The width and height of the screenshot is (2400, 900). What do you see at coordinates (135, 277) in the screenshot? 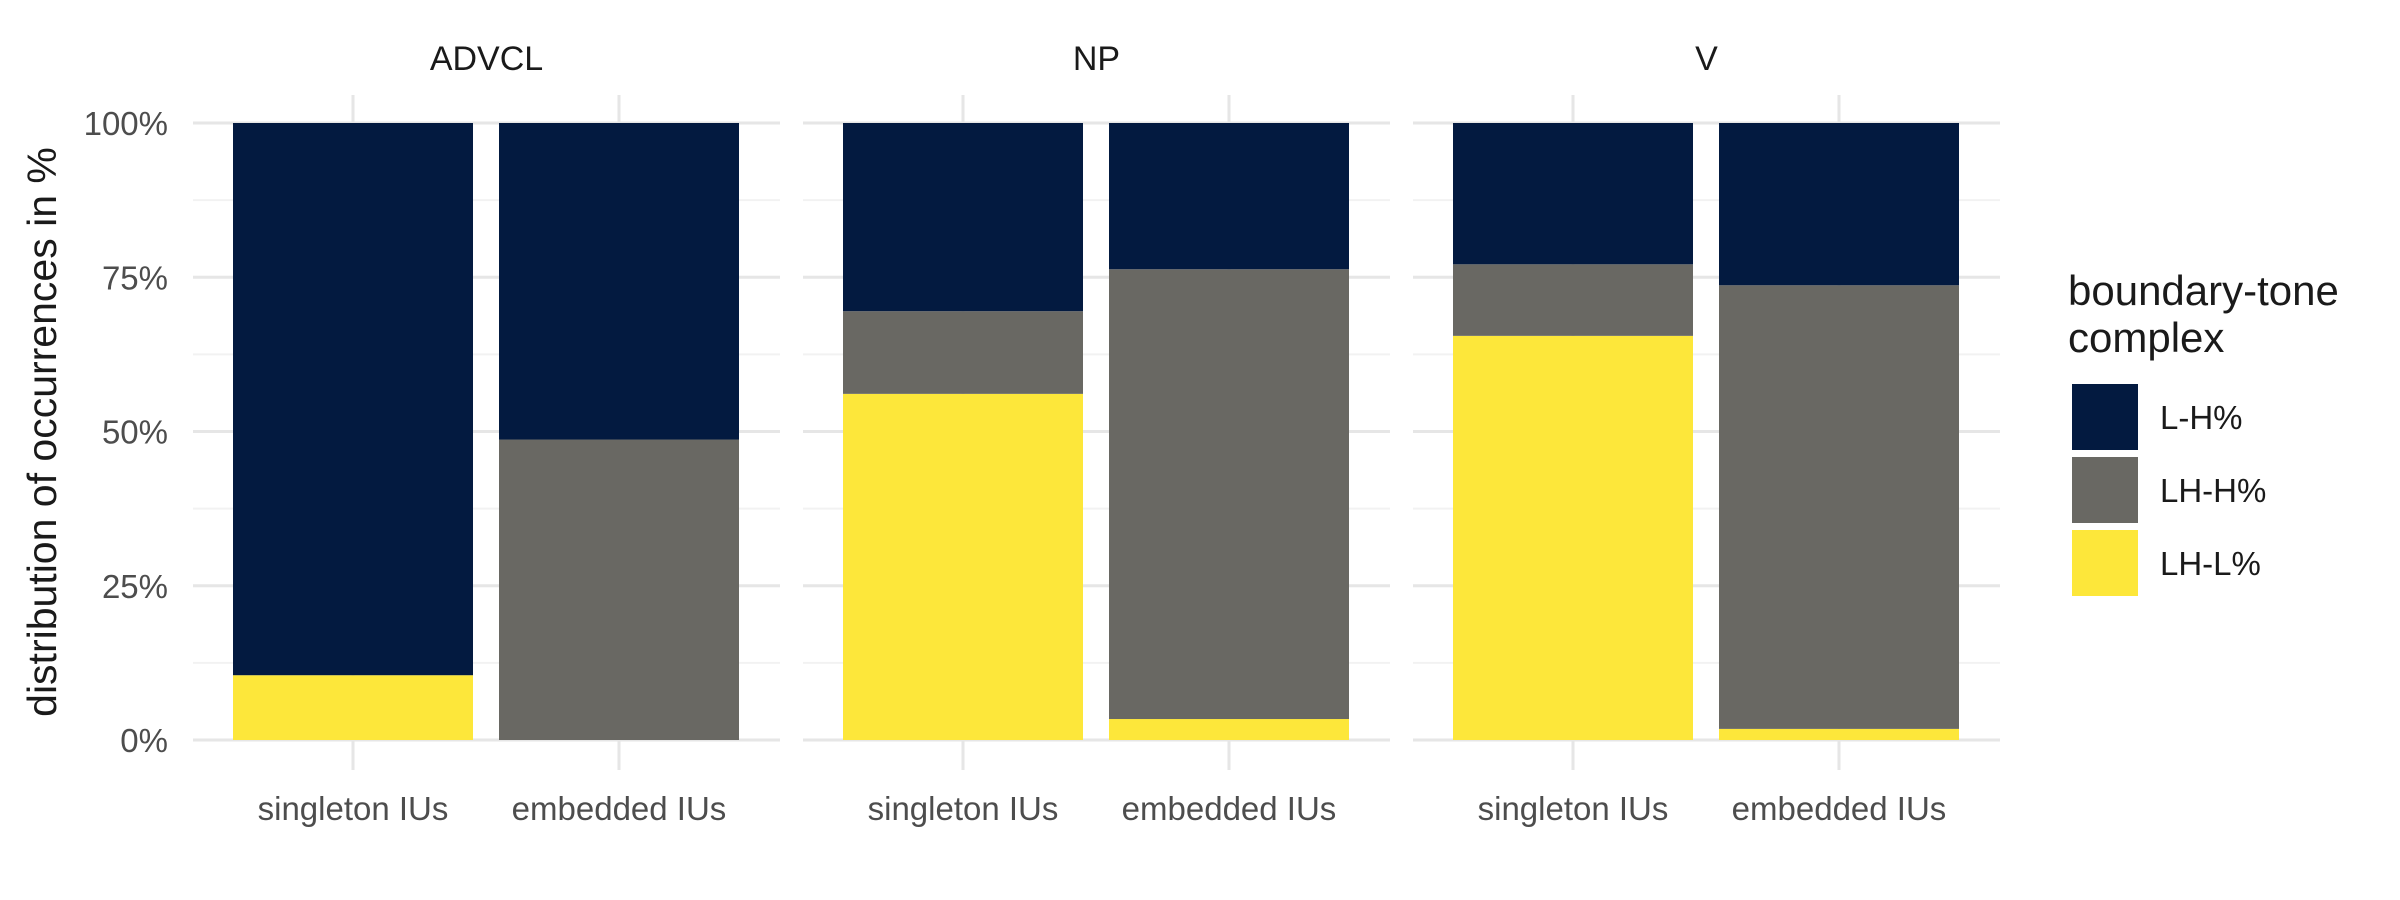
I see `y-tick-label: 75%` at bounding box center [135, 277].